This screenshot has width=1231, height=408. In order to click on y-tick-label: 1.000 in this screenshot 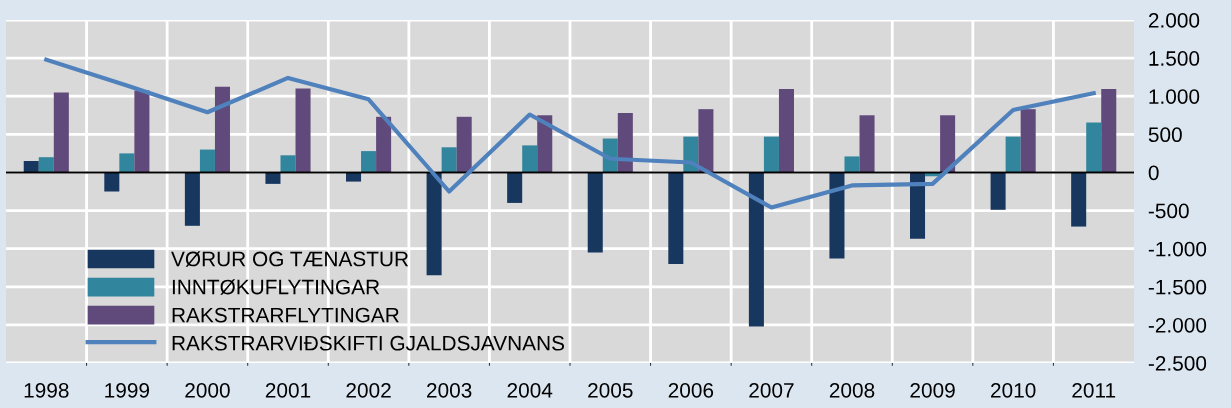, I will do `click(1174, 96)`.